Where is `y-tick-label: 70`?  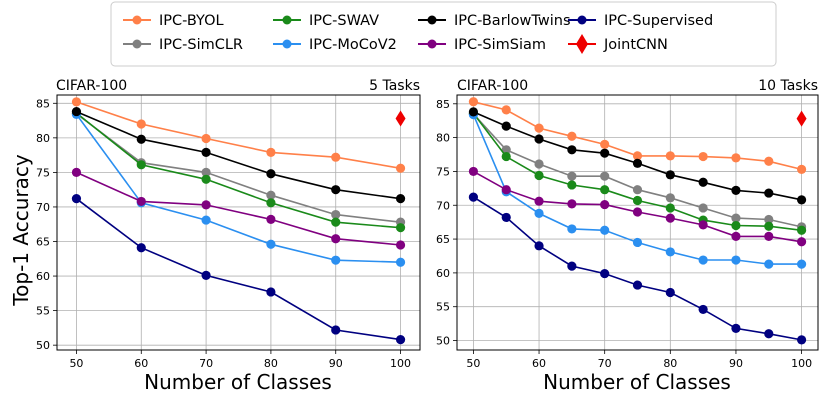 y-tick-label: 70 is located at coordinates (43, 207).